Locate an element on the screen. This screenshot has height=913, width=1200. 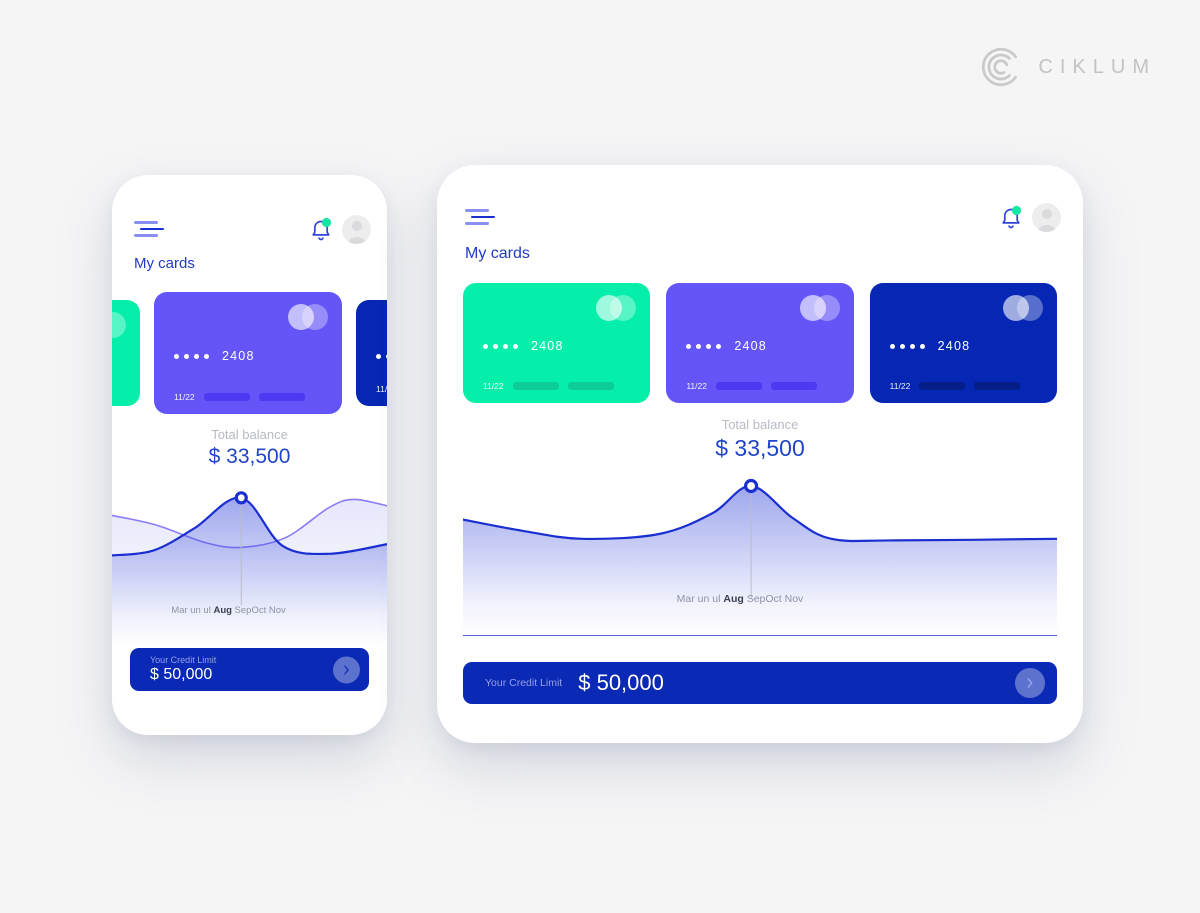
cards-carousel: 2408 11/22 2408 11/22 2408 11/22 is located at coordinates (249, 353).